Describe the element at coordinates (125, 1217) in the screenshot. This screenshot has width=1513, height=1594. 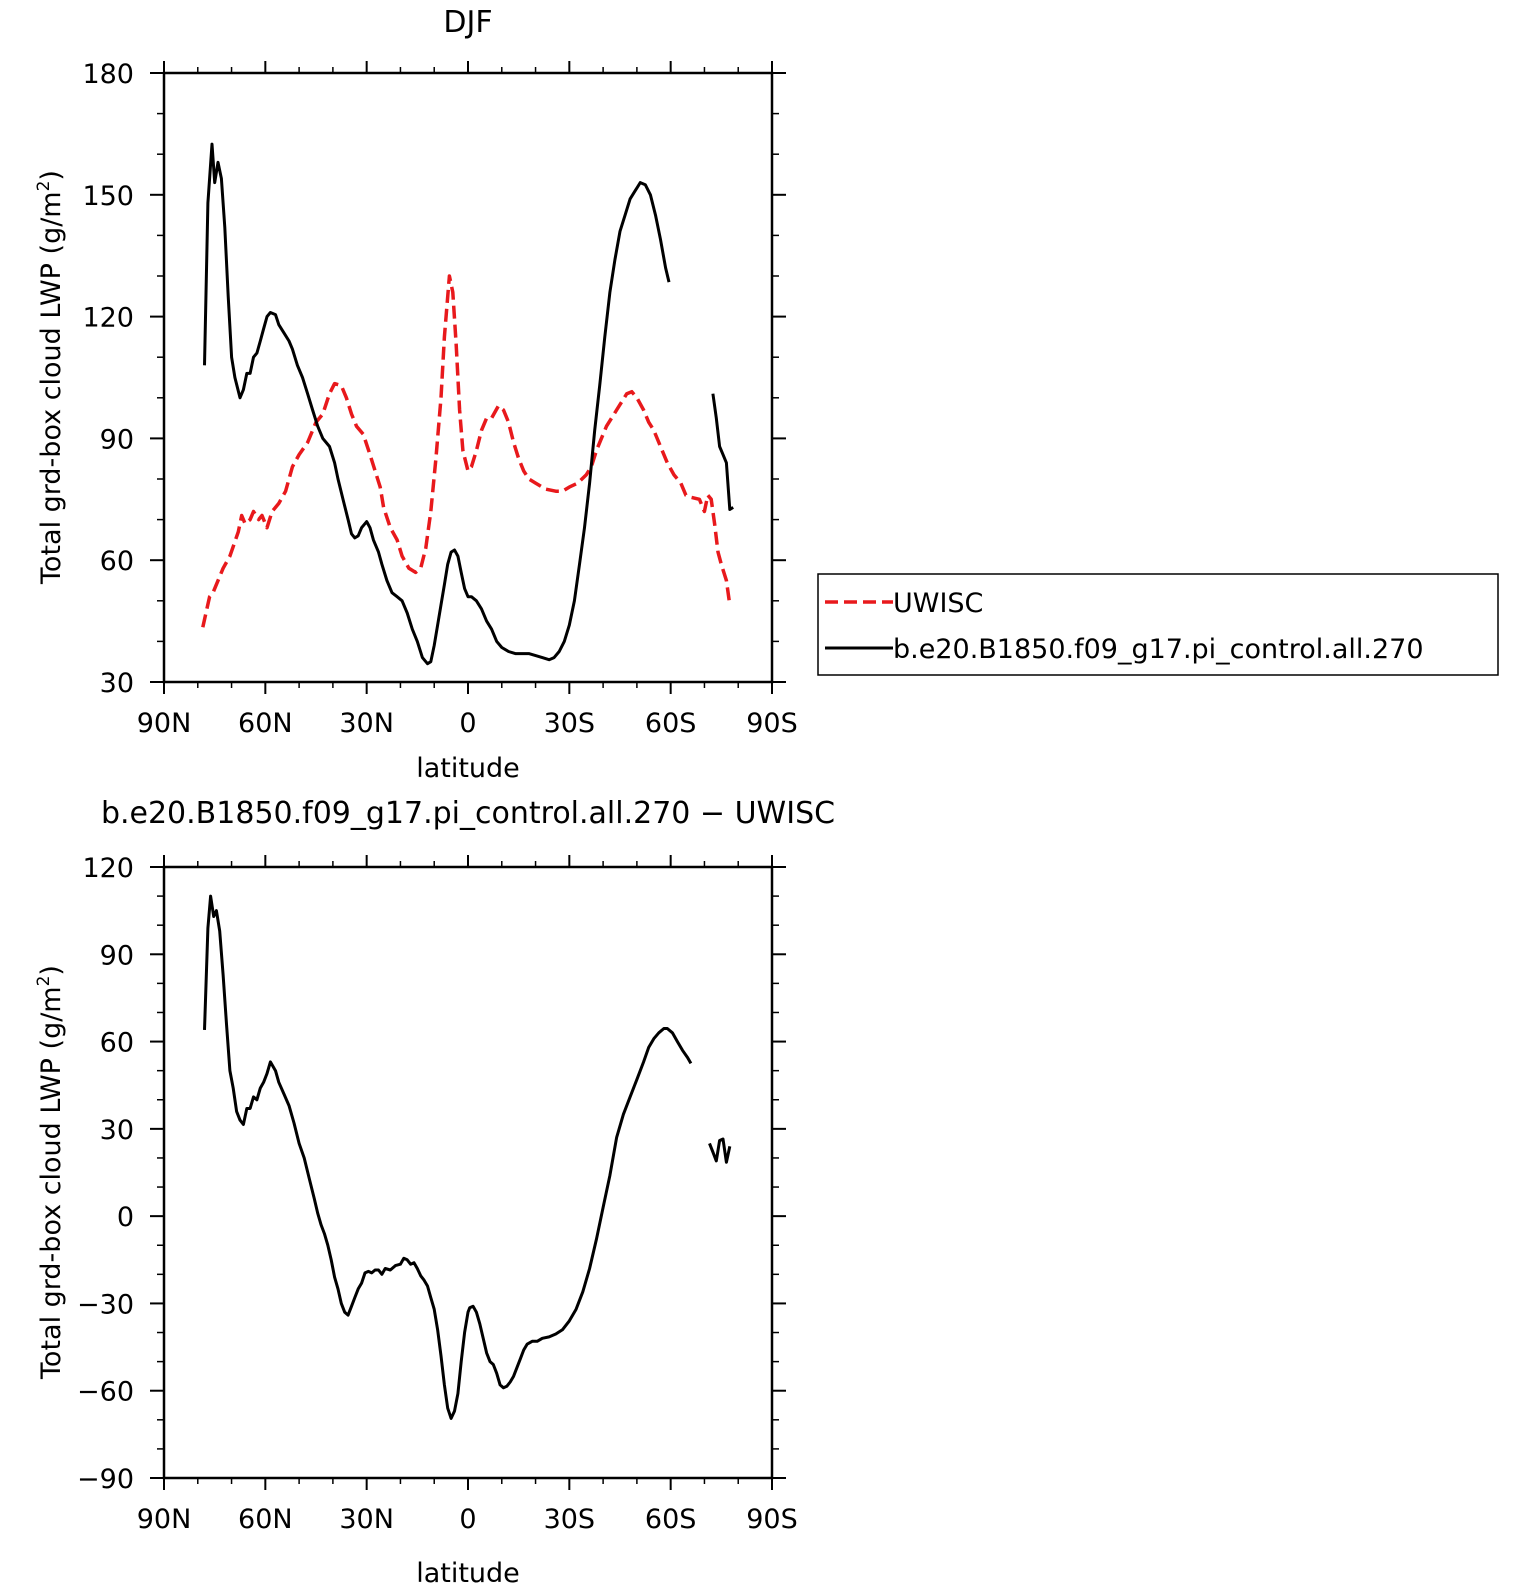
I see `y-tick-label: 0` at that location.